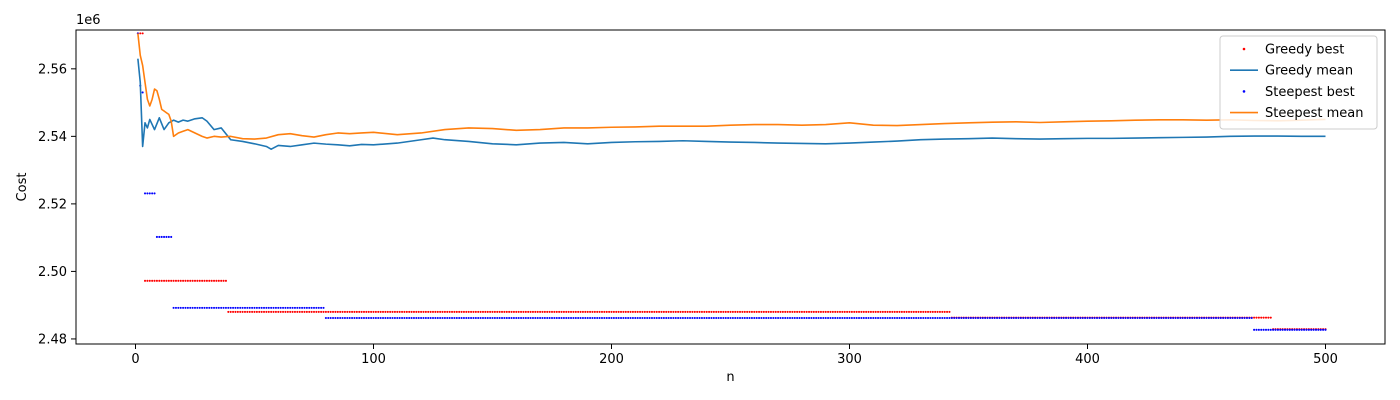 This screenshot has width=1400, height=400. What do you see at coordinates (1244, 91) in the screenshot?
I see `legend-marker` at bounding box center [1244, 91].